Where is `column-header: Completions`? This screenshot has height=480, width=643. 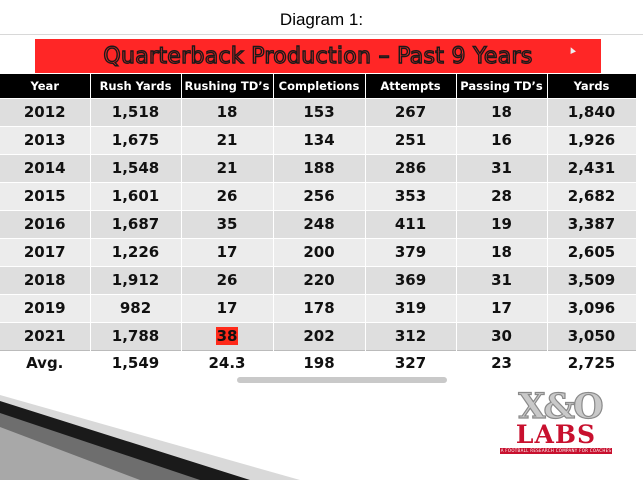 column-header: Completions is located at coordinates (319, 86).